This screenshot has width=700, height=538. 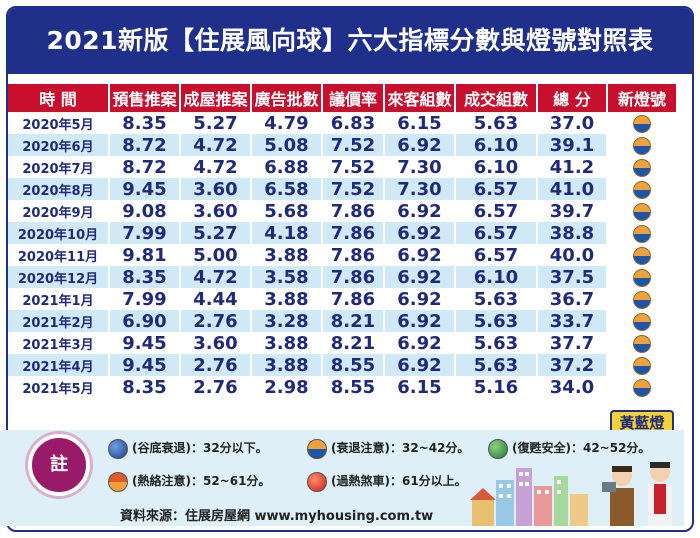 What do you see at coordinates (399, 481) in the screenshot?
I see `legend-text: (過熱煞車)：61分以上。` at bounding box center [399, 481].